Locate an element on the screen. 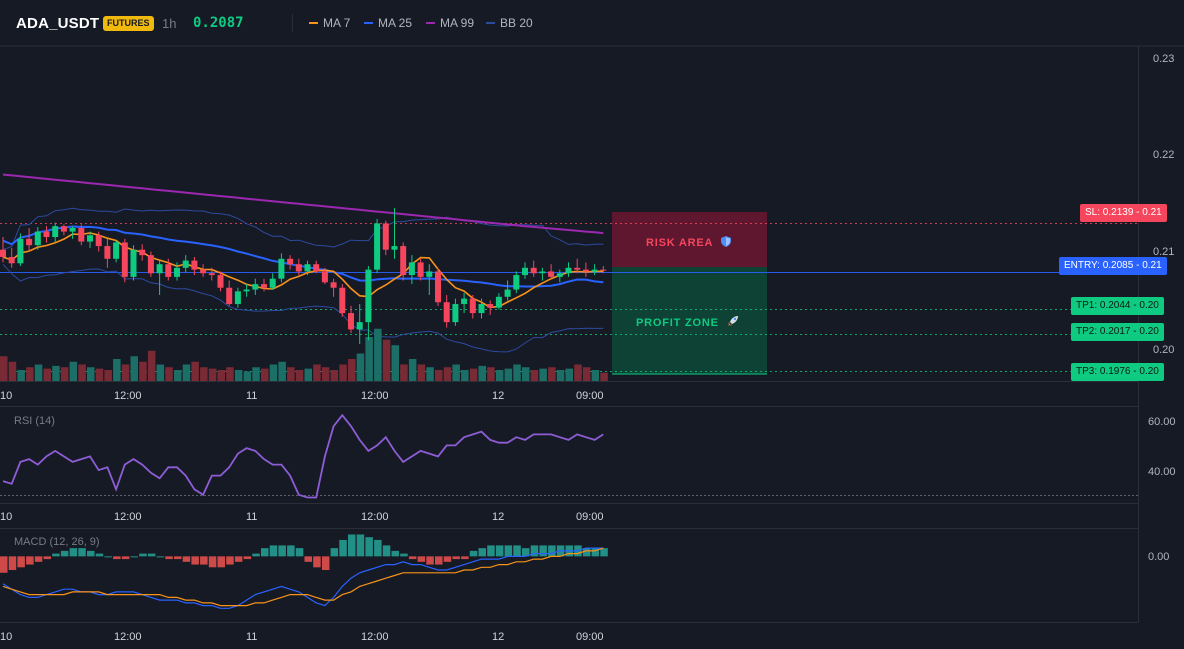 Image resolution: width=1184 pixels, height=649 pixels. legend-ma99: MA 99 is located at coordinates (450, 23).